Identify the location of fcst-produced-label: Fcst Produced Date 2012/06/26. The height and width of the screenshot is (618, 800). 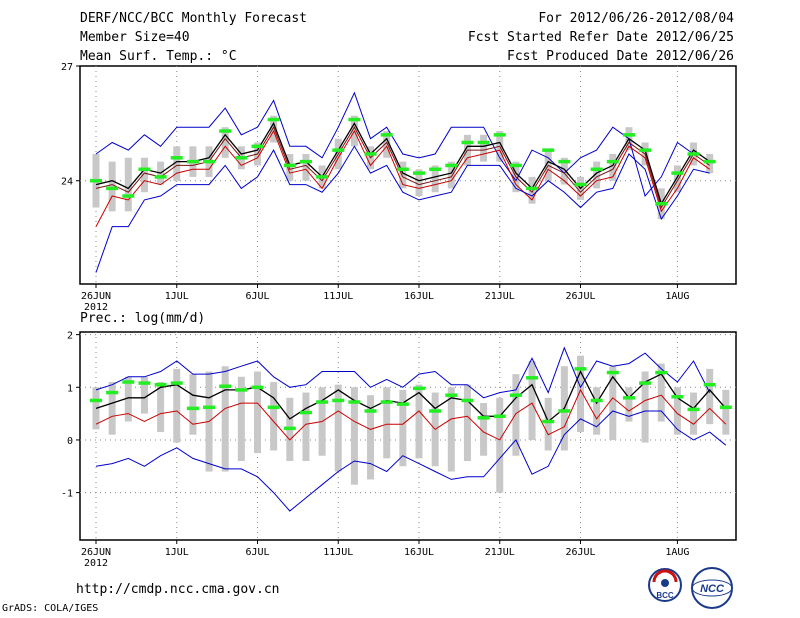
(620, 56).